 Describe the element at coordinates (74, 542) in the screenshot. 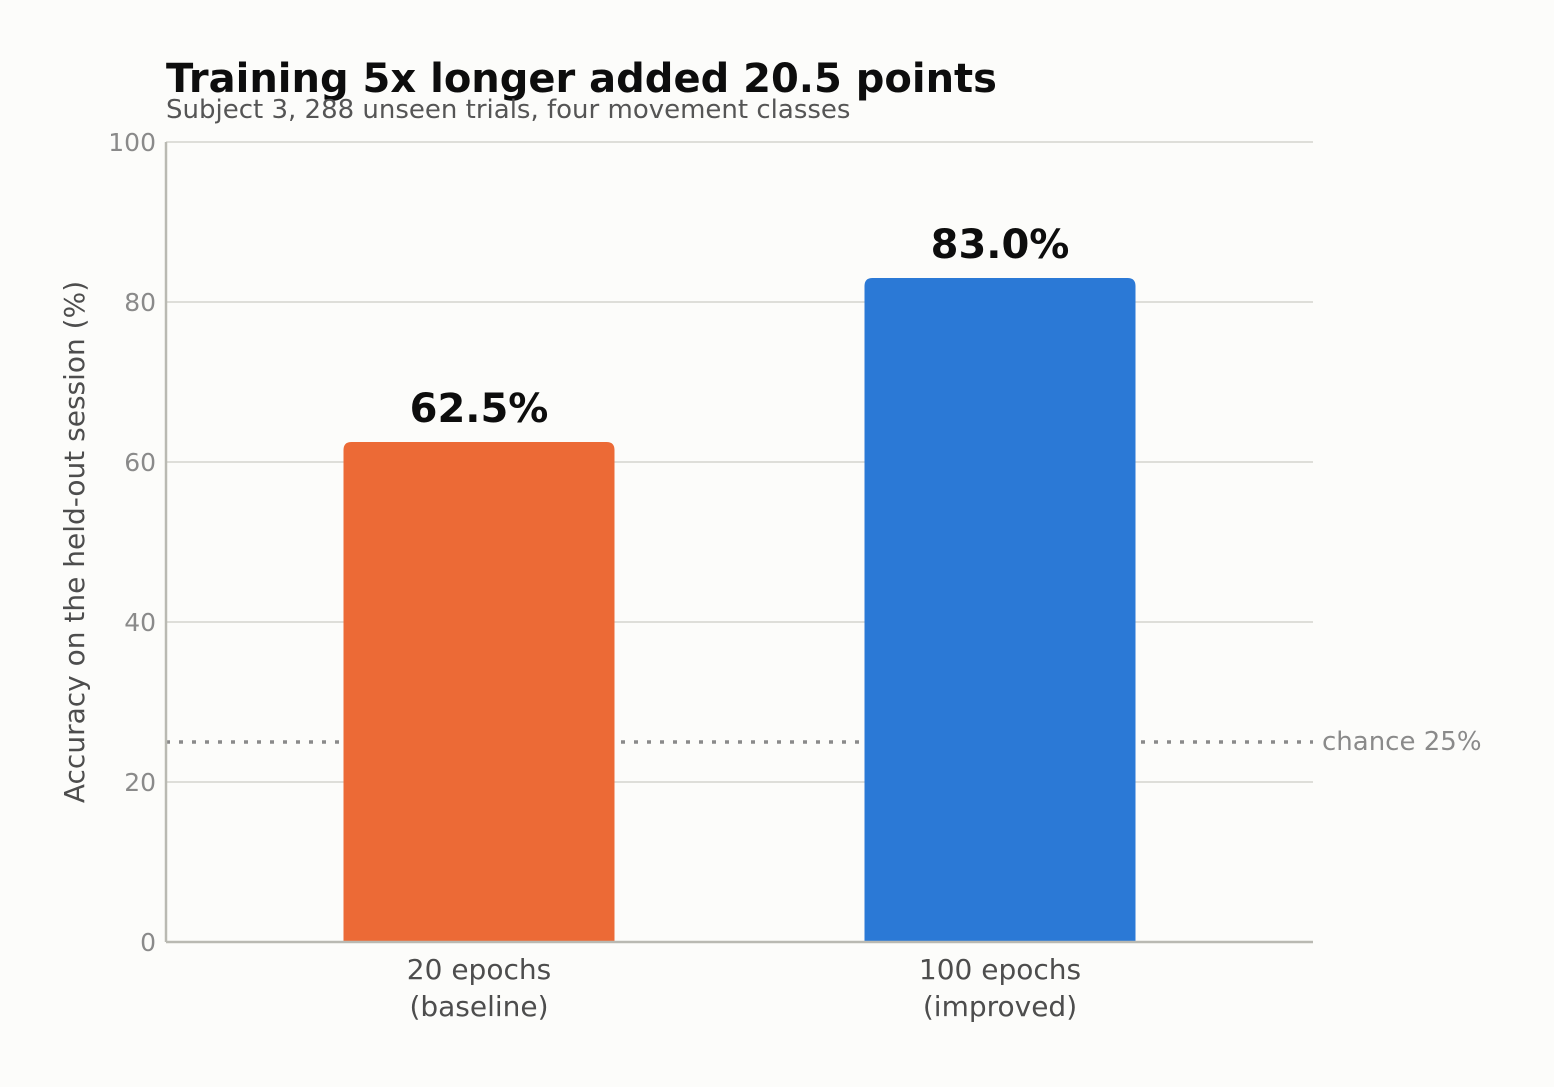

I see `y-axis-label: Accuracy on the held-out session (%)` at that location.